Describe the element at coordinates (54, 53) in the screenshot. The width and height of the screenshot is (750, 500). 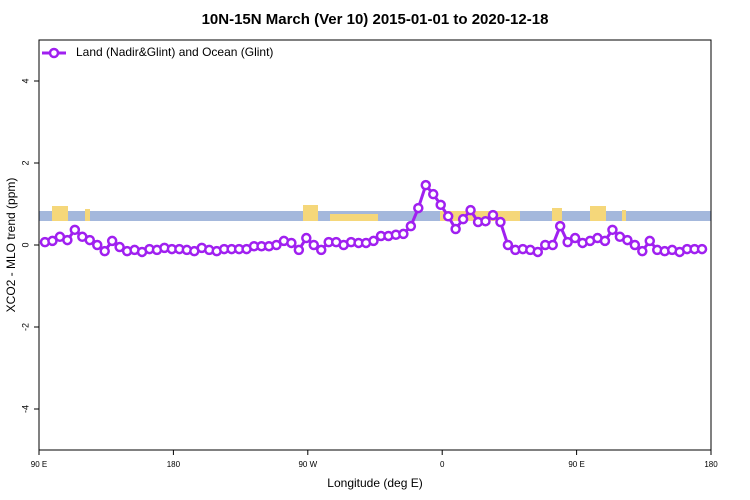
I see `legend-marker` at that location.